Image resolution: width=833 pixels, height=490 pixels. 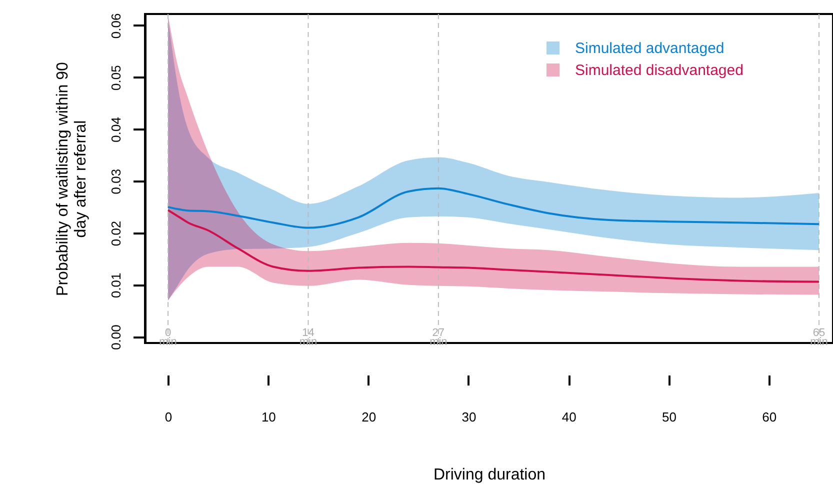 I want to click on y-tick-label: 0.04, so click(x=116, y=129).